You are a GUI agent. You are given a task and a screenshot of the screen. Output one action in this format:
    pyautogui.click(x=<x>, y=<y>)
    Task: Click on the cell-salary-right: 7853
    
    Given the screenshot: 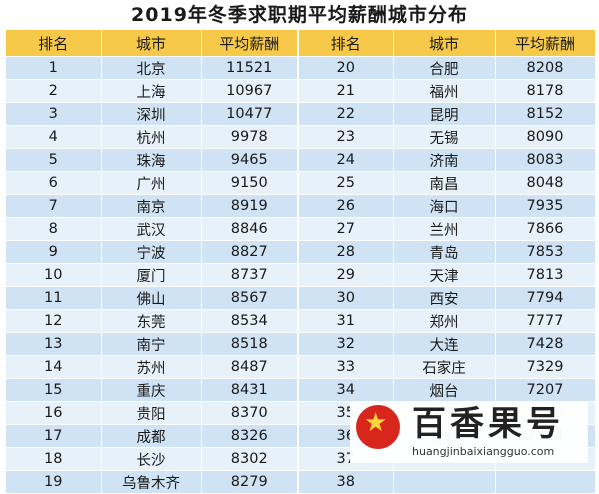 What is the action you would take?
    pyautogui.click(x=545, y=252)
    